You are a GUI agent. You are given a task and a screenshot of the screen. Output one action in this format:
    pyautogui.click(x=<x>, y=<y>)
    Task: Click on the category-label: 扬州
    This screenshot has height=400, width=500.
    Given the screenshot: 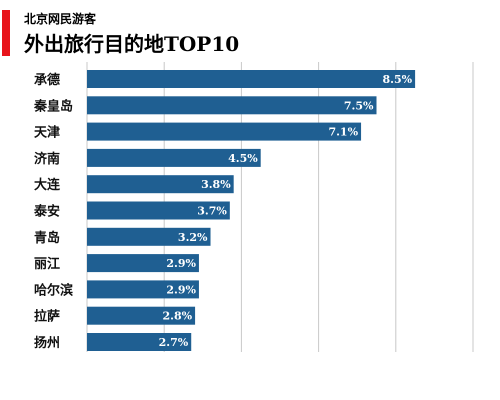 What is the action you would take?
    pyautogui.click(x=47, y=343)
    